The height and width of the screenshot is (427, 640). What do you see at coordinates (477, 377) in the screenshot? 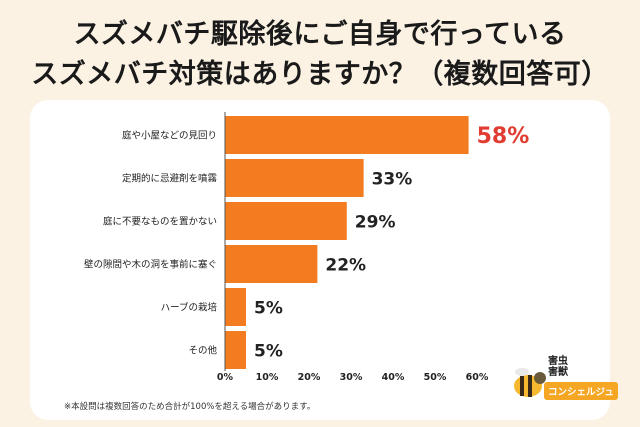
I see `x-tick-label: 60%` at bounding box center [477, 377].